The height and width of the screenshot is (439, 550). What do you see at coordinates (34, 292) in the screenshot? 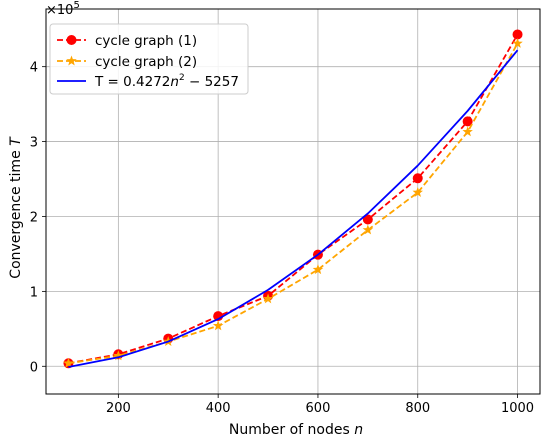
I see `y-tick-label: 1` at bounding box center [34, 292].